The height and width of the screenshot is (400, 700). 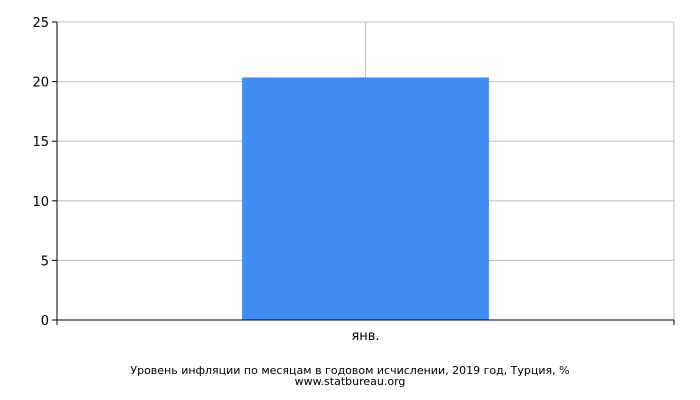 What do you see at coordinates (350, 381) in the screenshot?
I see `chart-source: www.statbureau.org` at bounding box center [350, 381].